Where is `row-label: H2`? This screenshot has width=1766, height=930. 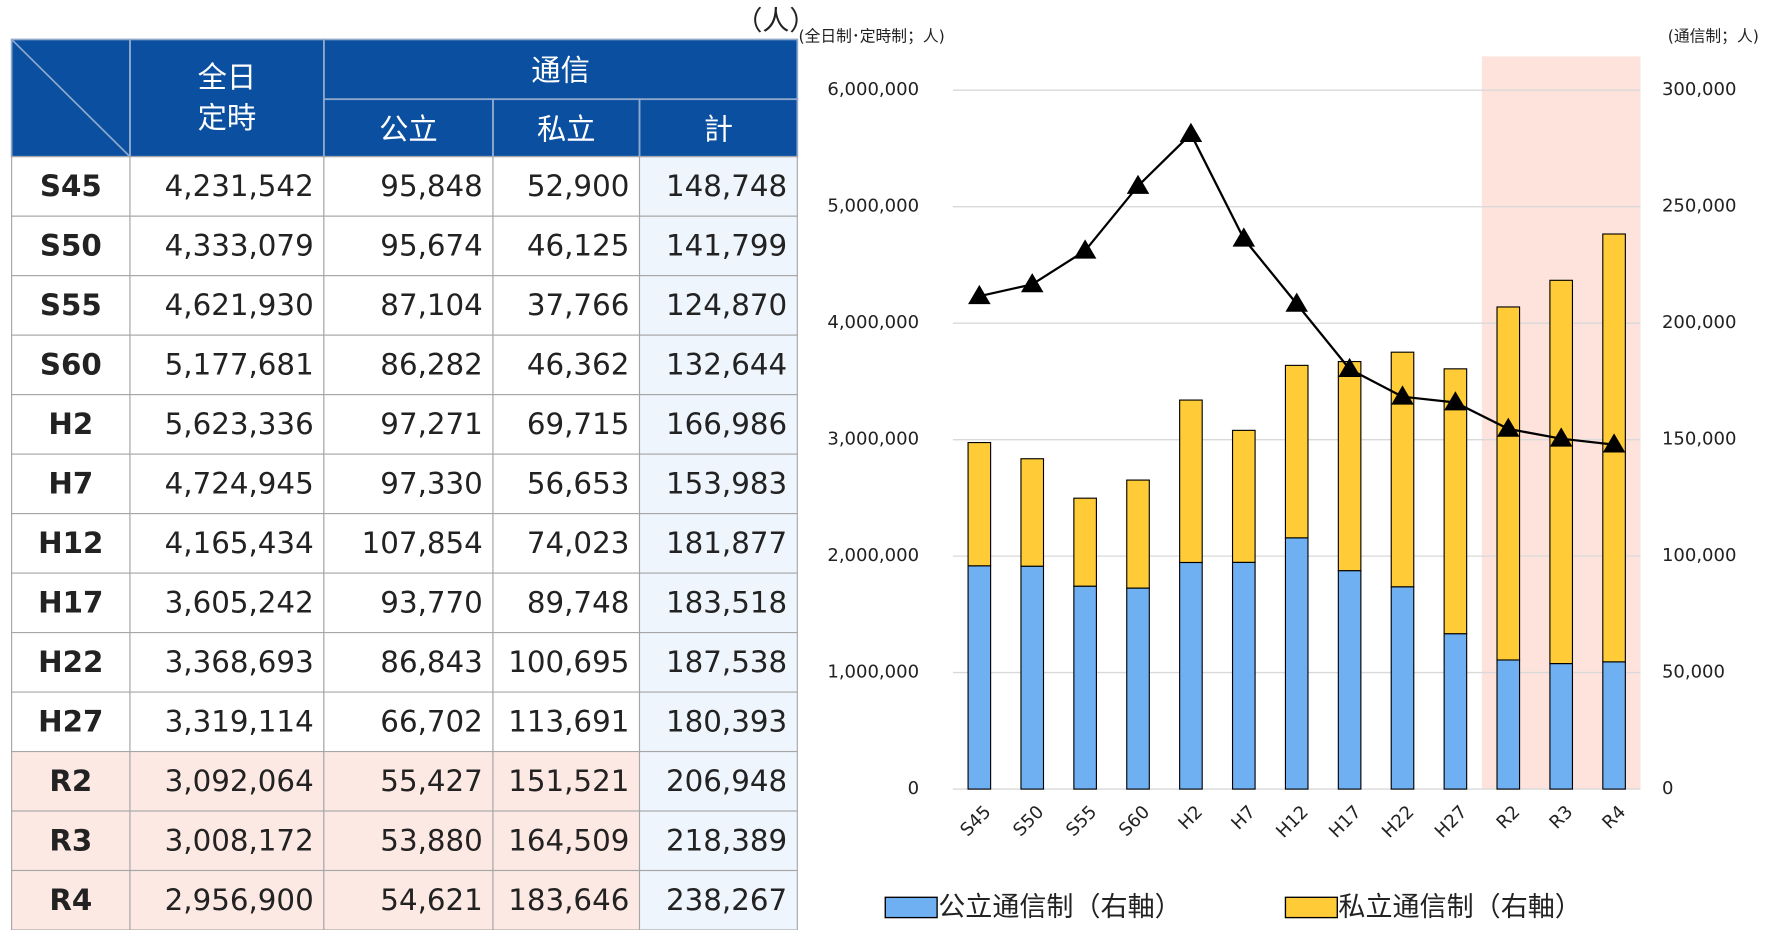
row-label: H2 is located at coordinates (70, 424).